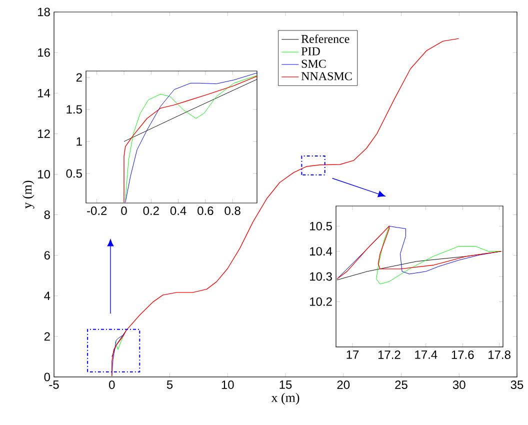  I want to click on y-axis-title: y (m), so click(28, 194).